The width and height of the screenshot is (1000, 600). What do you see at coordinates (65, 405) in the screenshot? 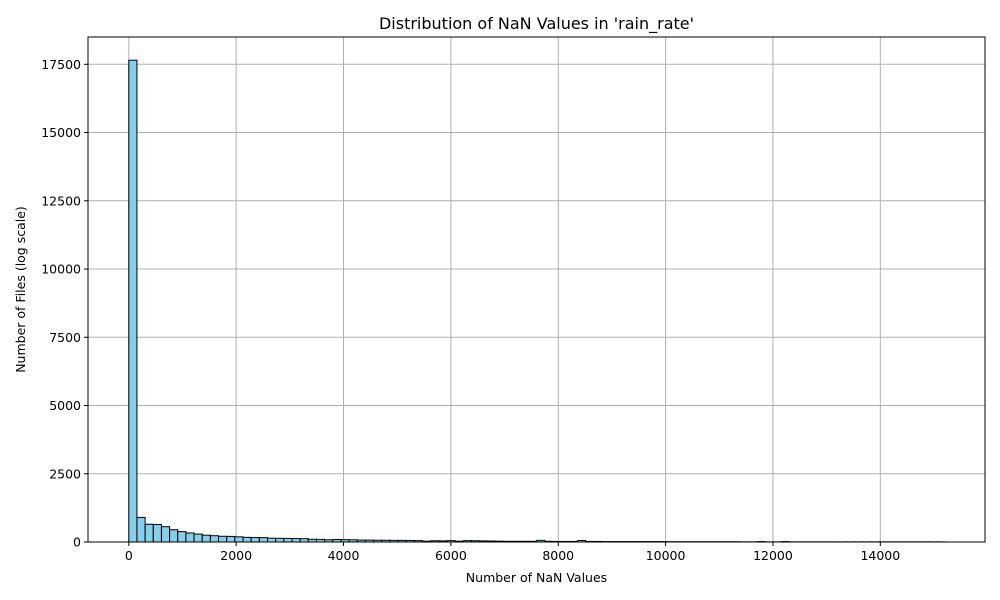
I see `y-tick-label: 5000` at bounding box center [65, 405].